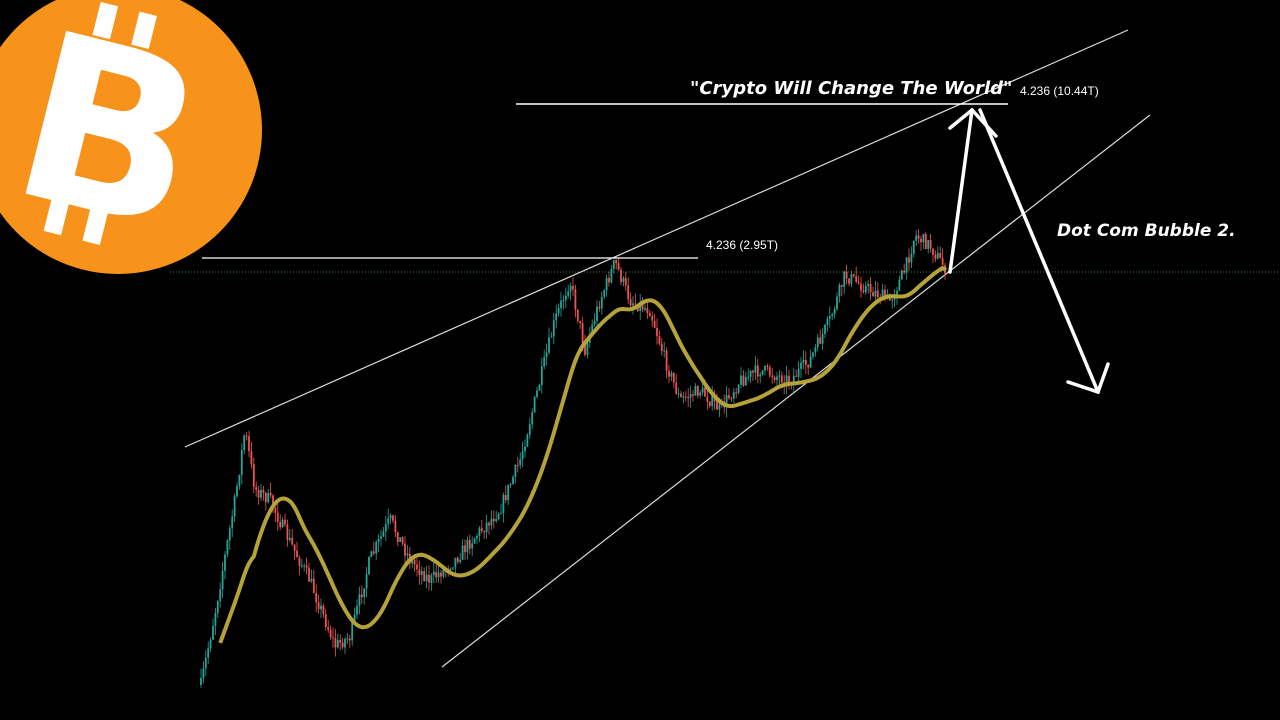 This screenshot has height=720, width=1280. What do you see at coordinates (961, 191) in the screenshot?
I see `arrow-up` at bounding box center [961, 191].